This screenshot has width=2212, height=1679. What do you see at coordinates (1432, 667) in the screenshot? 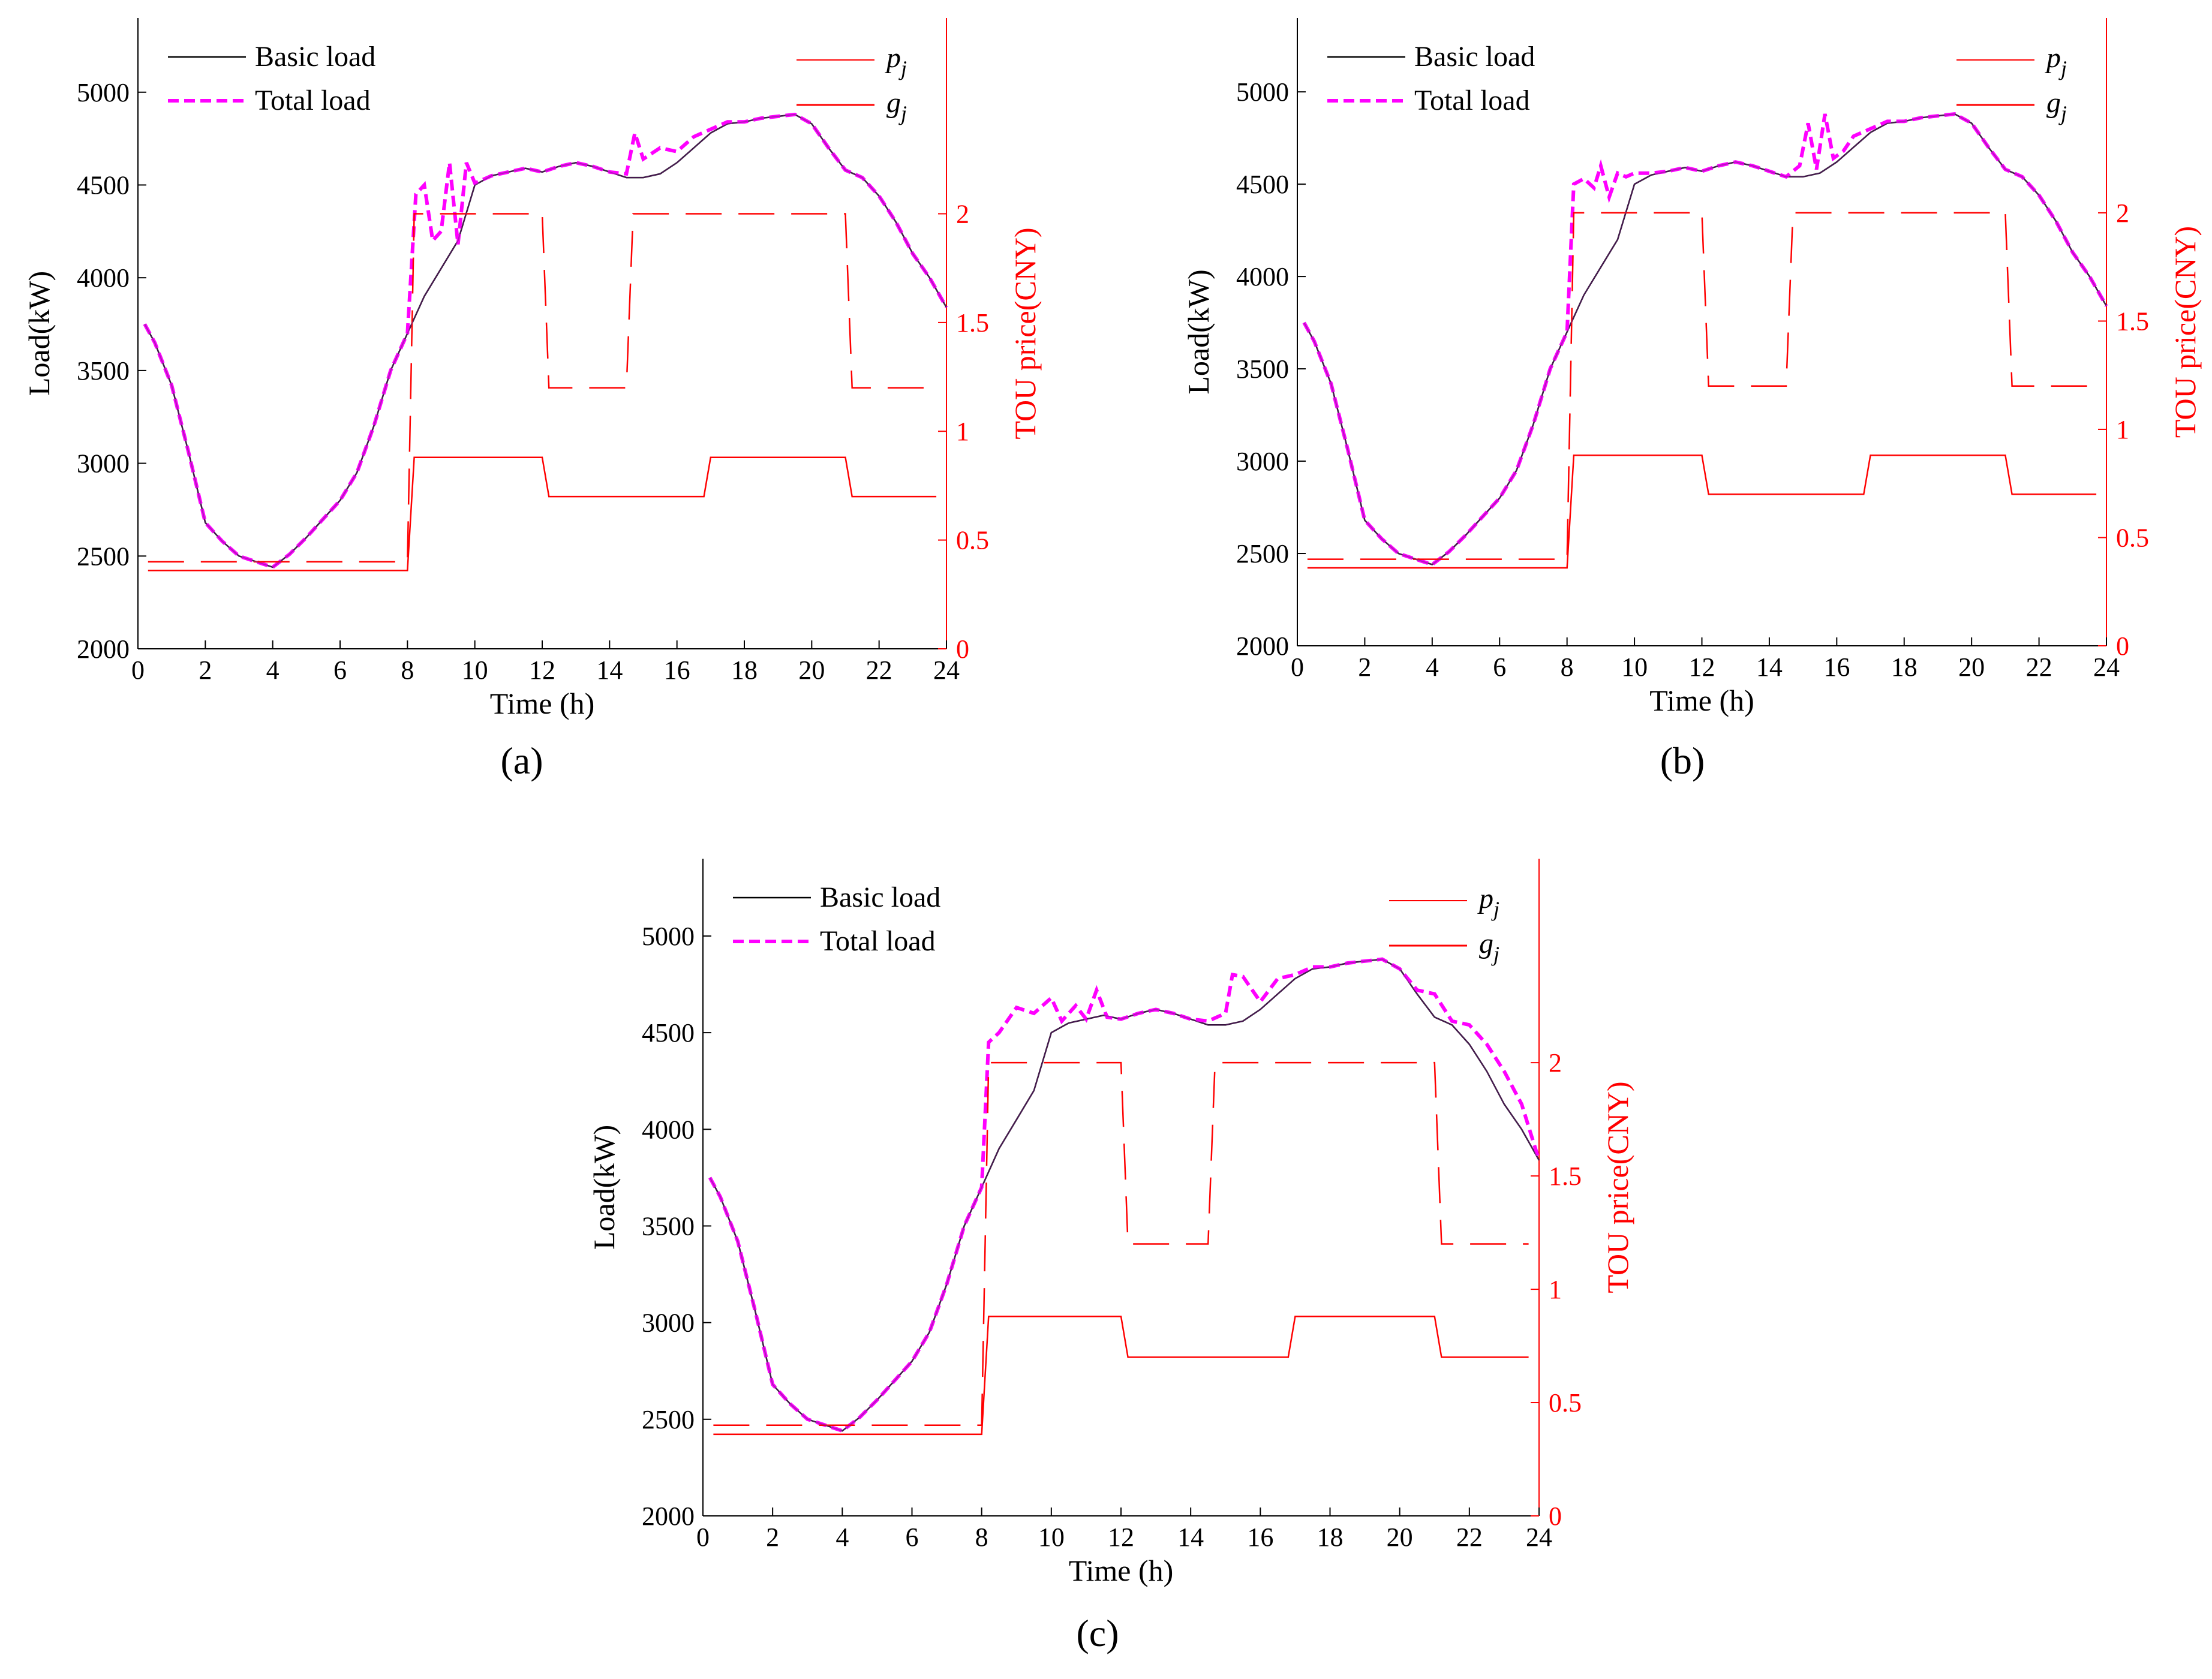
I see `x-tick-label: 4` at bounding box center [1432, 667].